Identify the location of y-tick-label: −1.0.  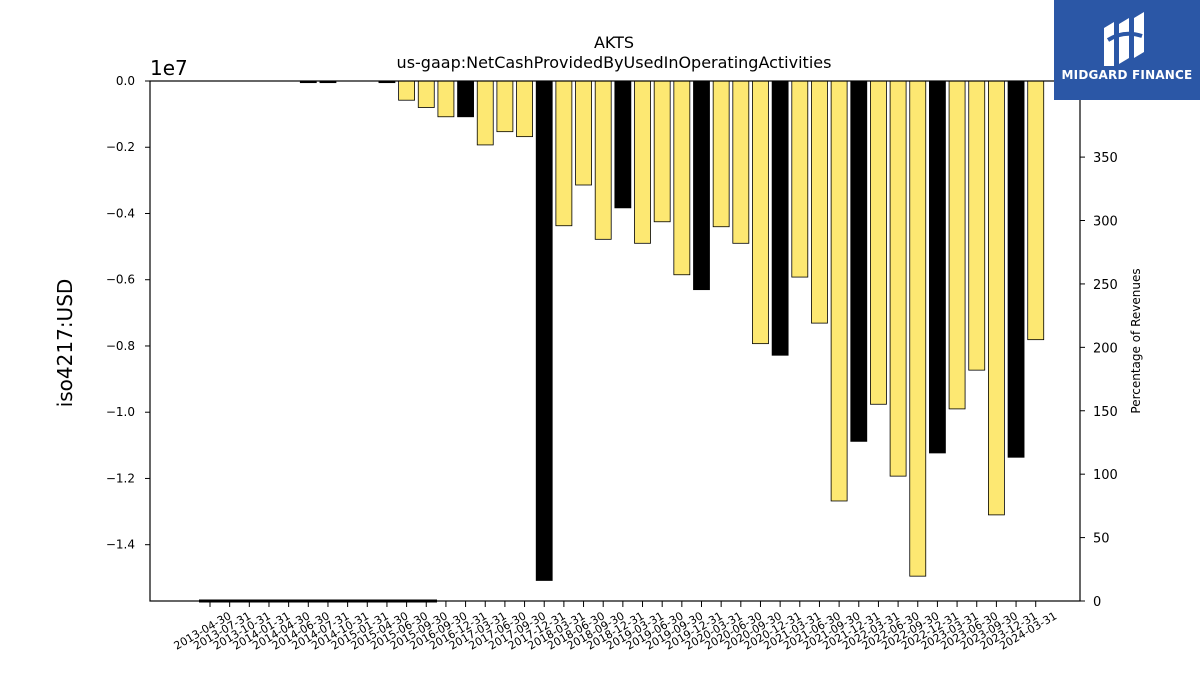
(120, 412).